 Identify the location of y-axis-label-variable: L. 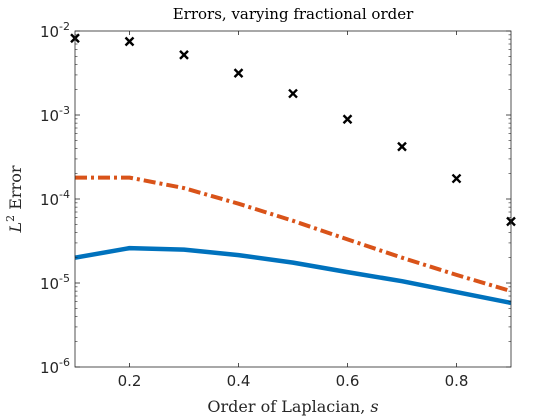
(15, 228).